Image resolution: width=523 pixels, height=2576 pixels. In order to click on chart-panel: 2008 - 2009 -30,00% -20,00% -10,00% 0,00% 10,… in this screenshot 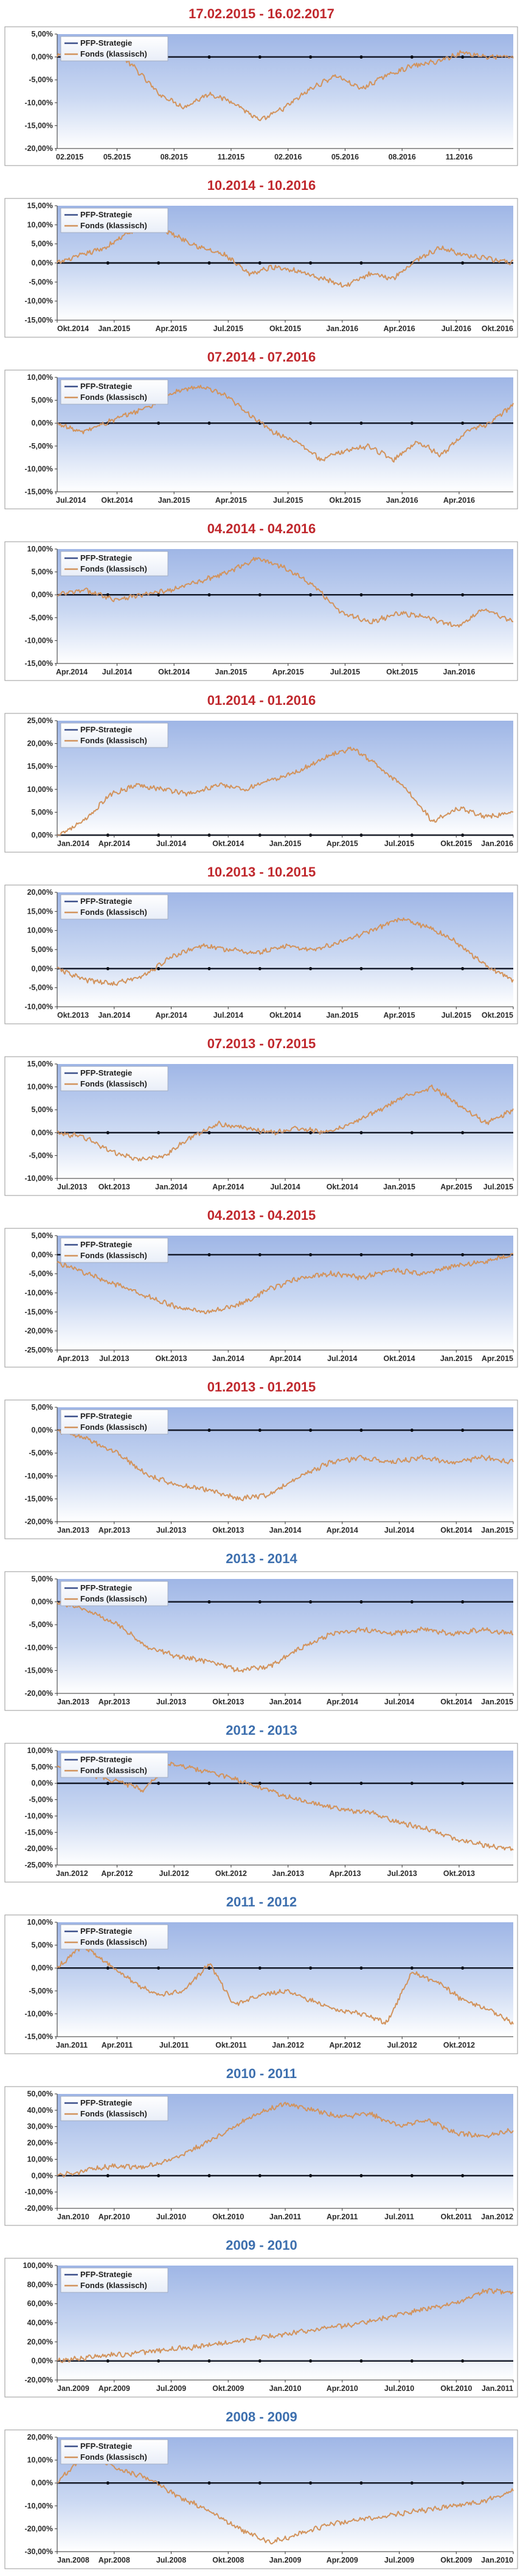, I will do `click(261, 2489)`.